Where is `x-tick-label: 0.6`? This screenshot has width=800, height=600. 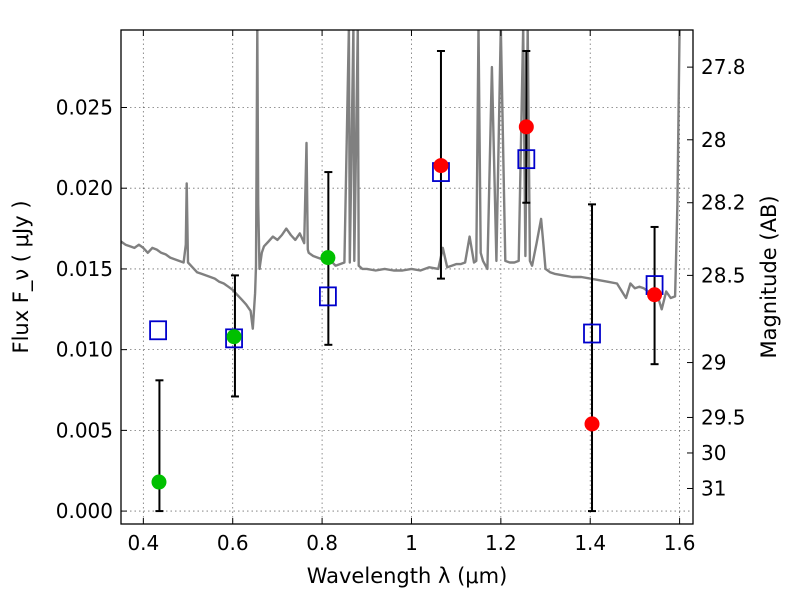 x-tick-label: 0.6 is located at coordinates (233, 543).